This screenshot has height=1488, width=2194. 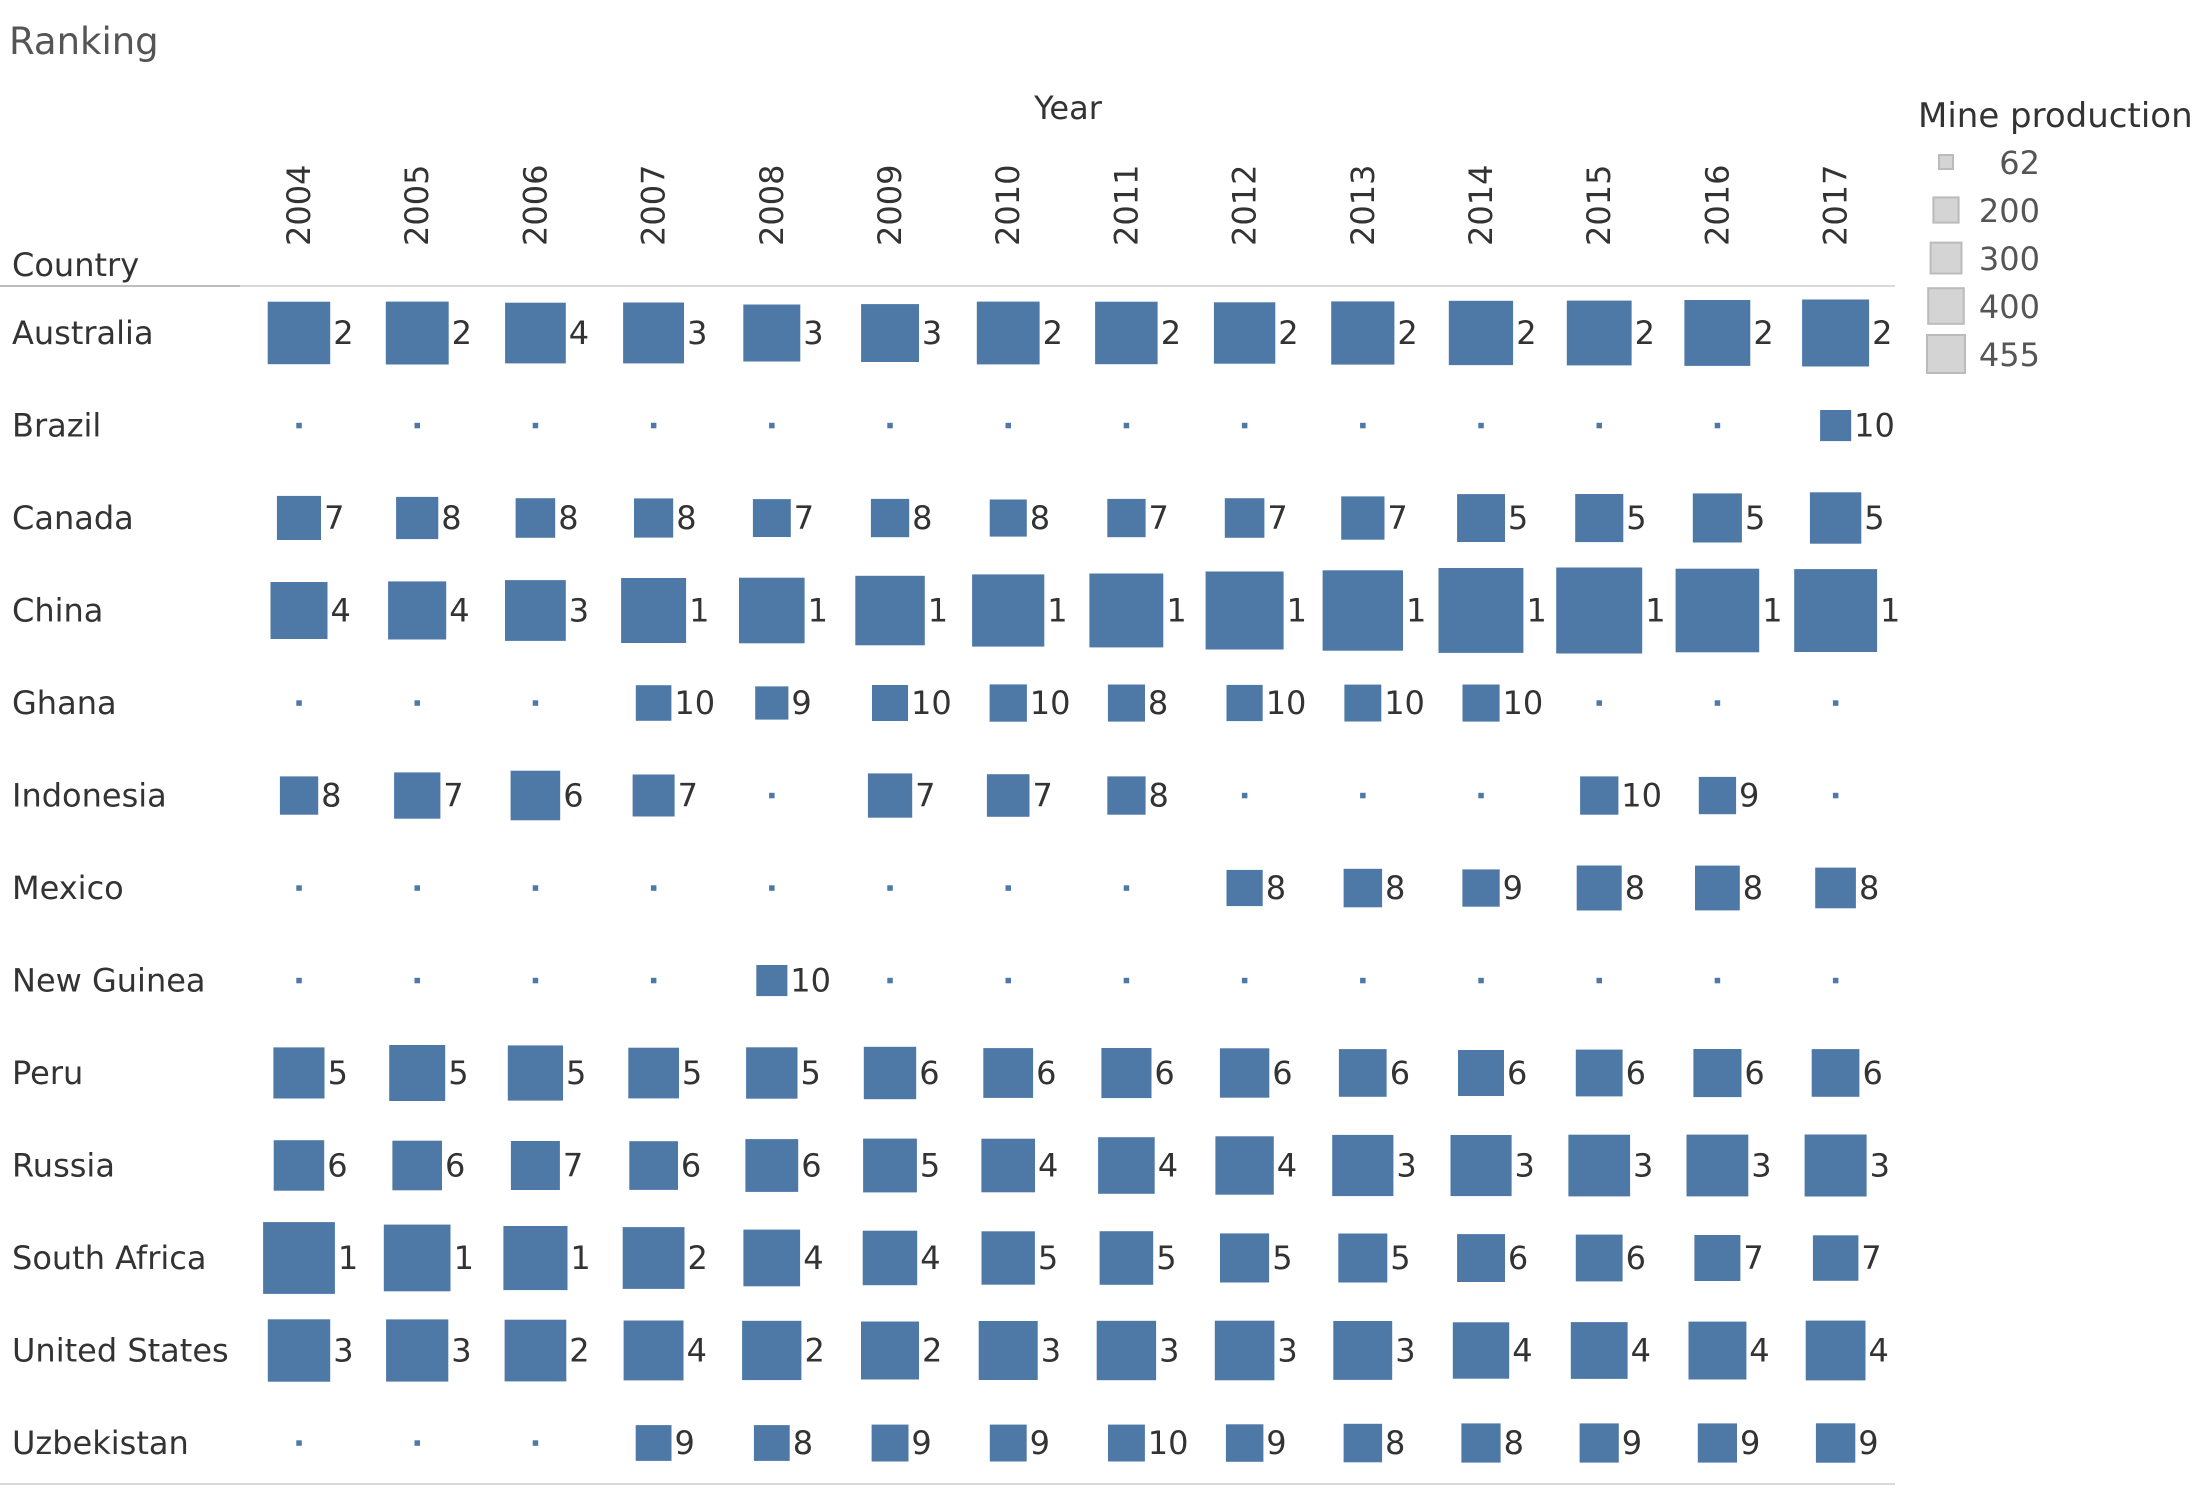 What do you see at coordinates (1404, 703) in the screenshot?
I see `rank-label-ghana-2013: 10` at bounding box center [1404, 703].